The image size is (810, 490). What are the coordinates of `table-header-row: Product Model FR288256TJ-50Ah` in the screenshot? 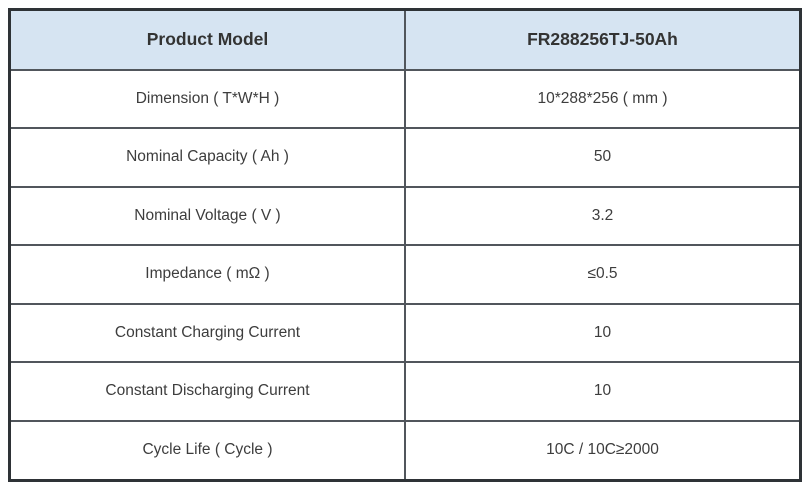 It's located at (405, 39).